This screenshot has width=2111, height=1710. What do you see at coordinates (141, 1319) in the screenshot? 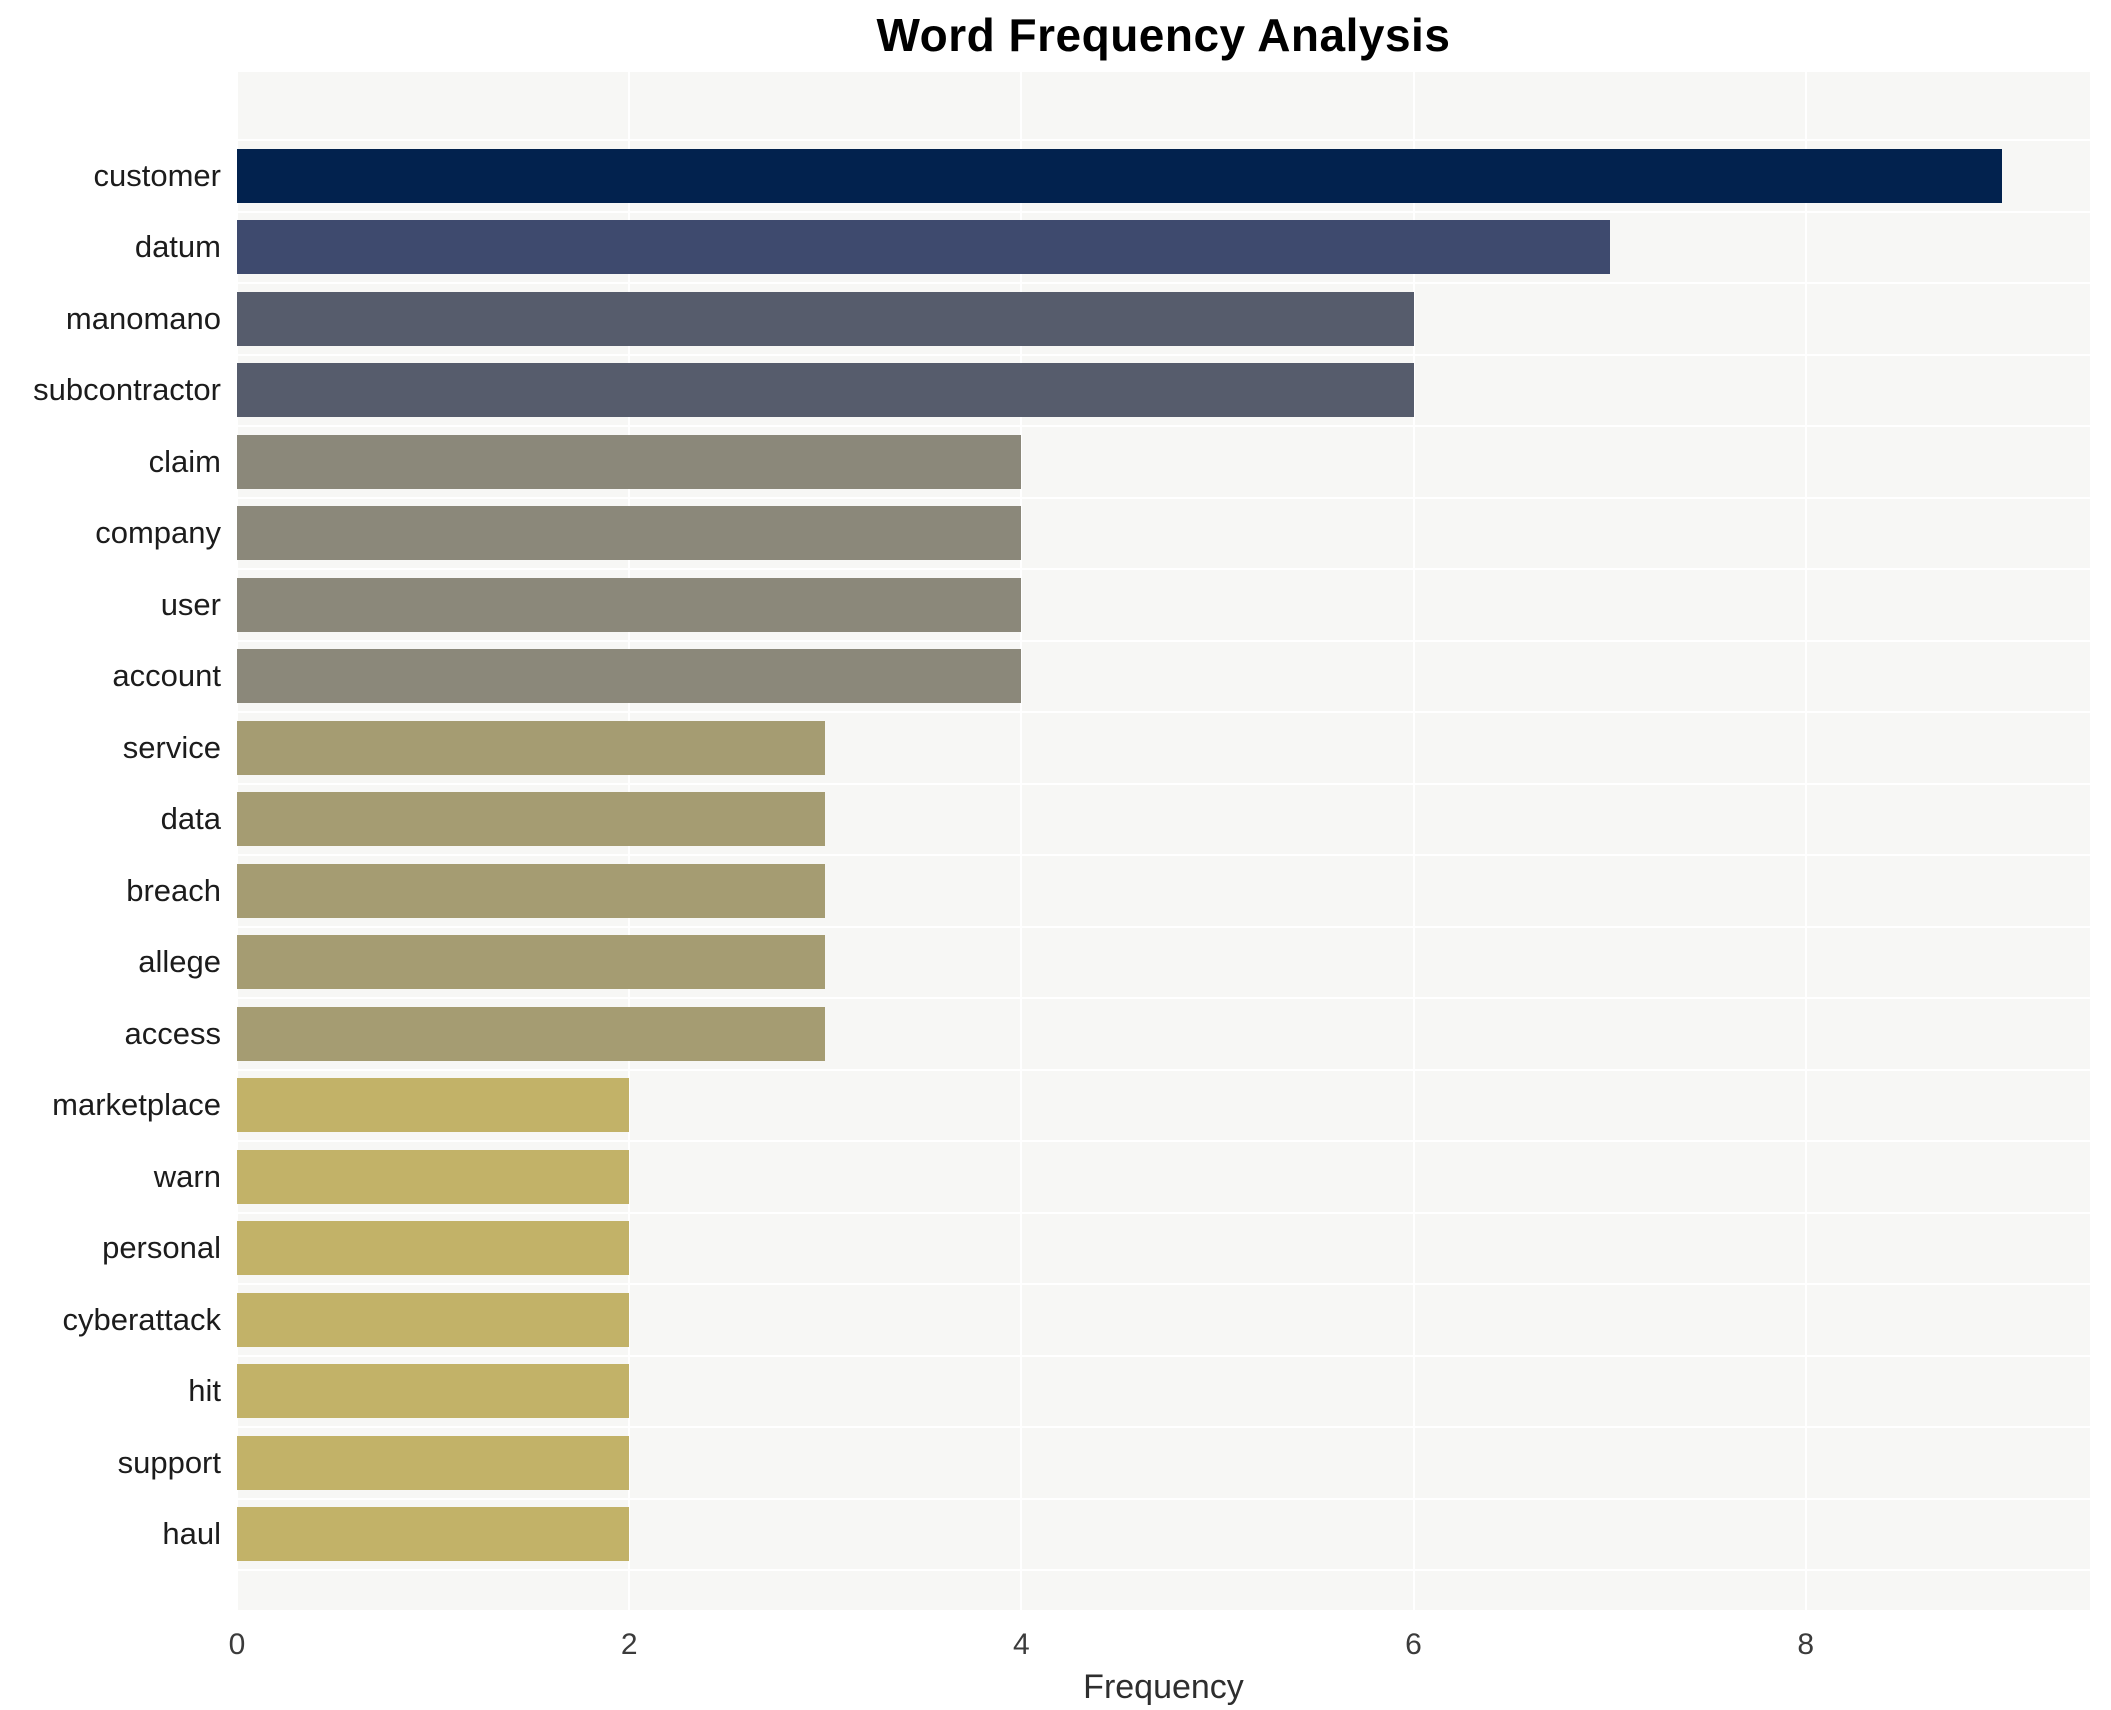
I see `category-label: cyberattack` at bounding box center [141, 1319].